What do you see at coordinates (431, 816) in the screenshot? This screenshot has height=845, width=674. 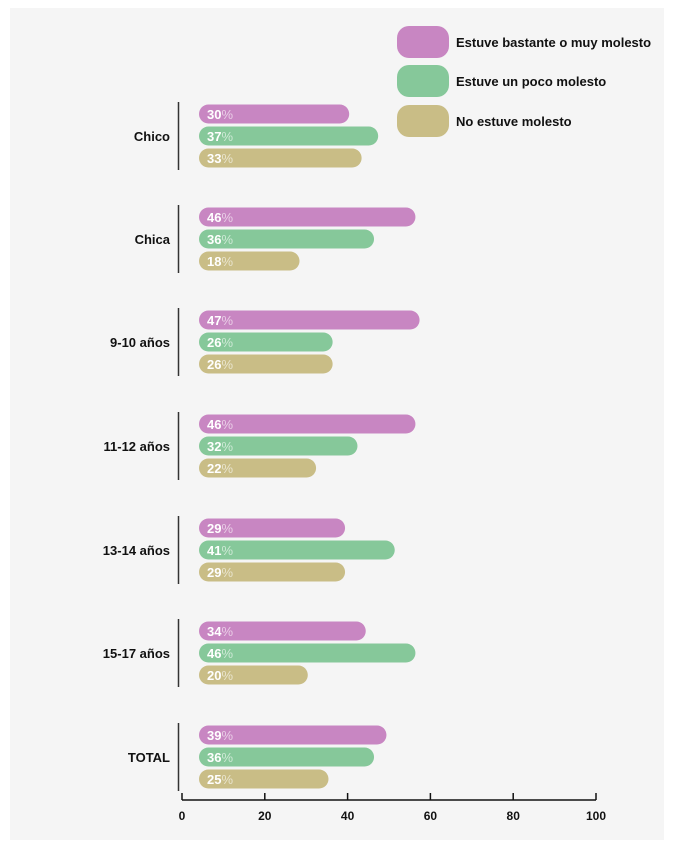 I see `x-tick-label: 60` at bounding box center [431, 816].